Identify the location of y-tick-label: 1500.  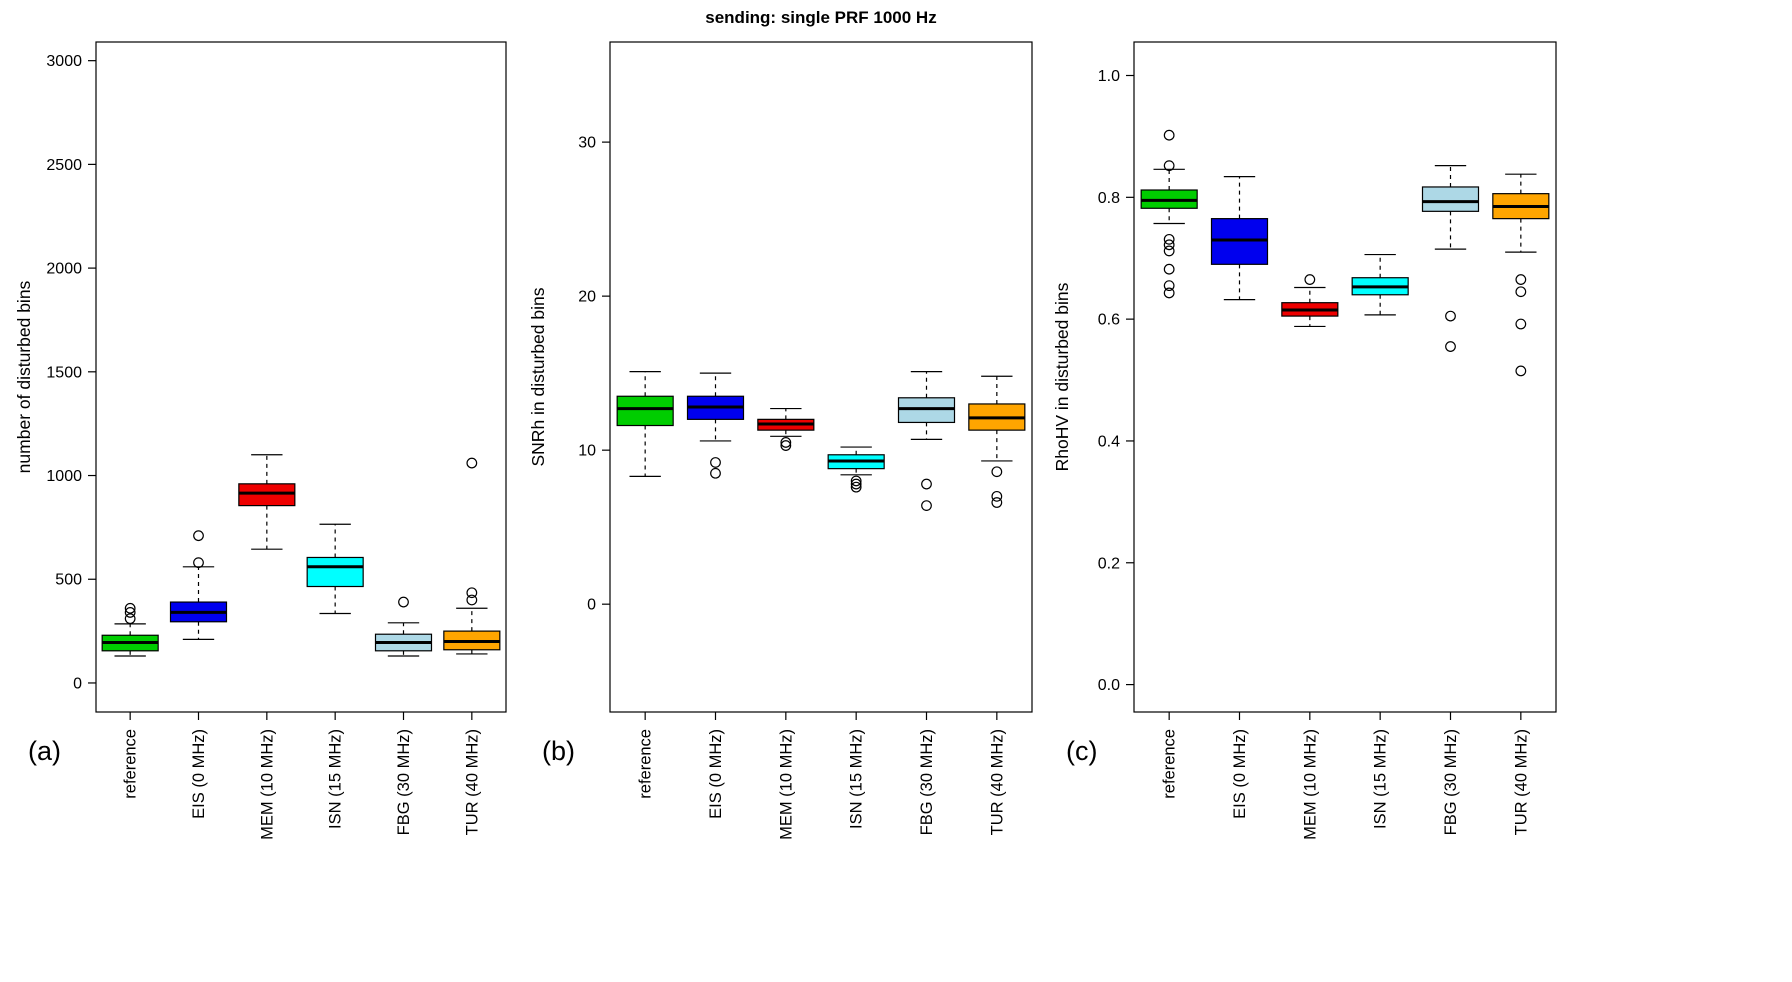
(64, 372).